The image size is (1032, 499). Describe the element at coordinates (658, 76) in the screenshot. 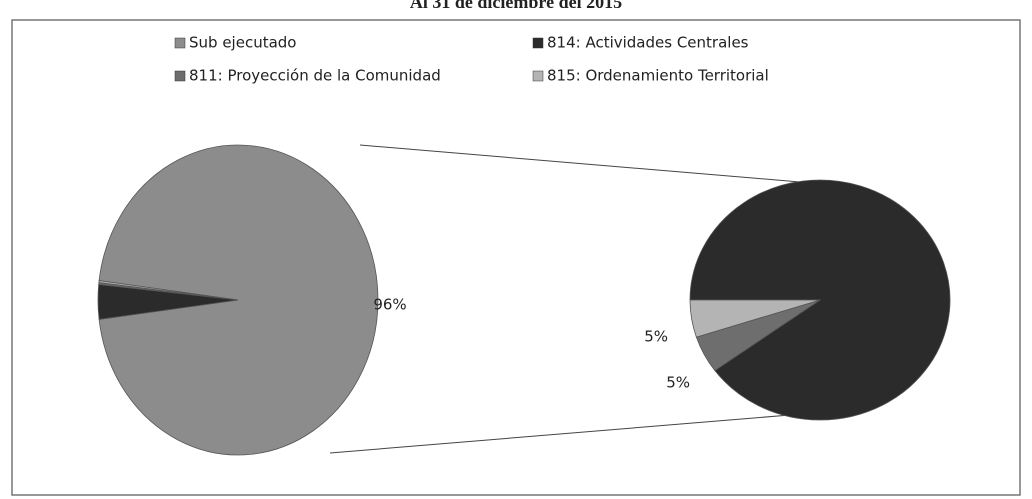

I see `legend-label: 815: Ordenamiento Territorial` at that location.